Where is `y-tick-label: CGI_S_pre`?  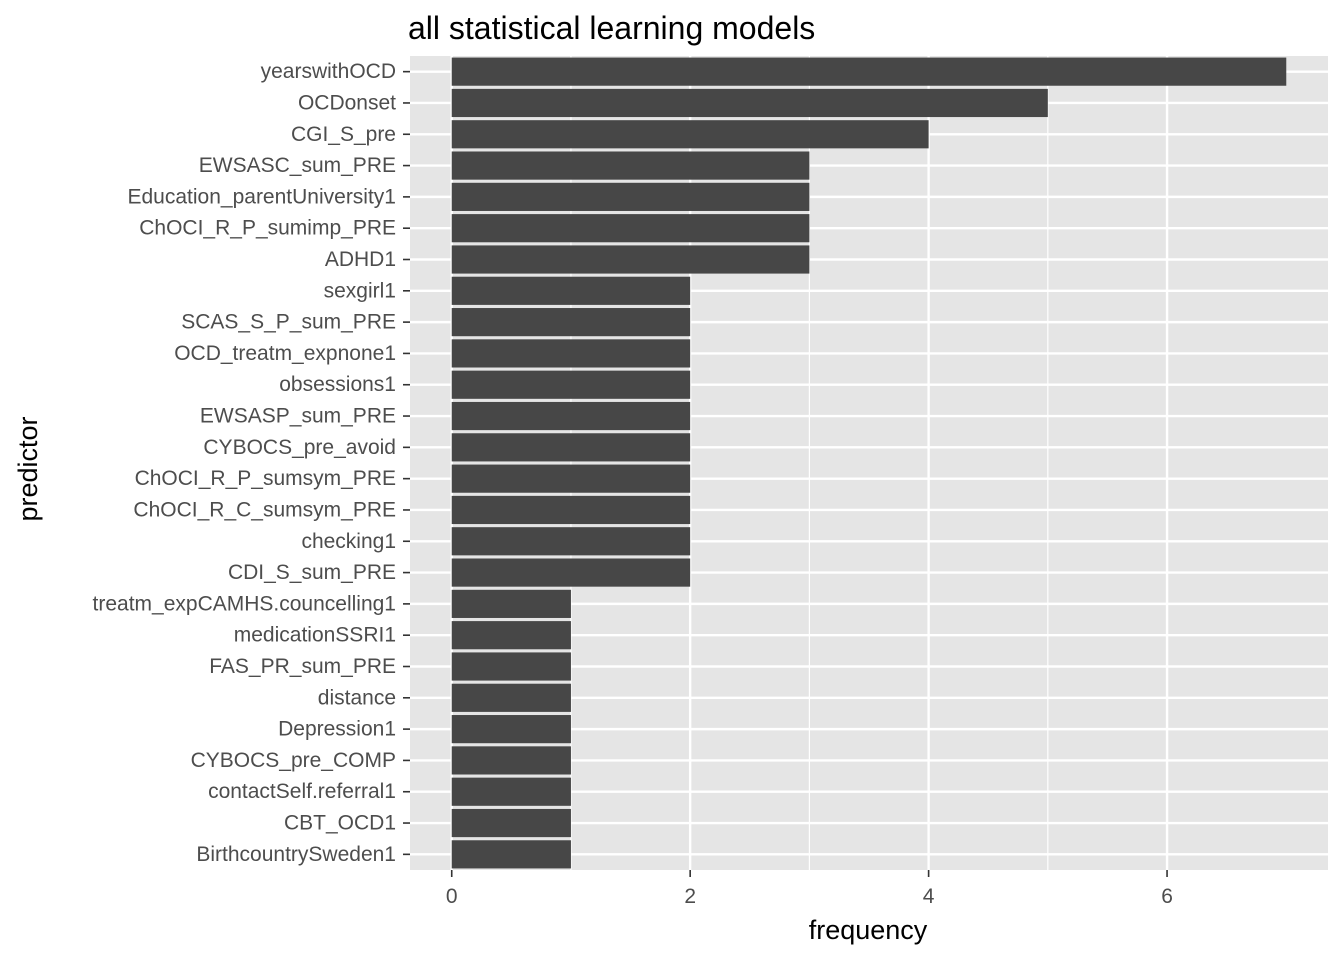
y-tick-label: CGI_S_pre is located at coordinates (343, 134).